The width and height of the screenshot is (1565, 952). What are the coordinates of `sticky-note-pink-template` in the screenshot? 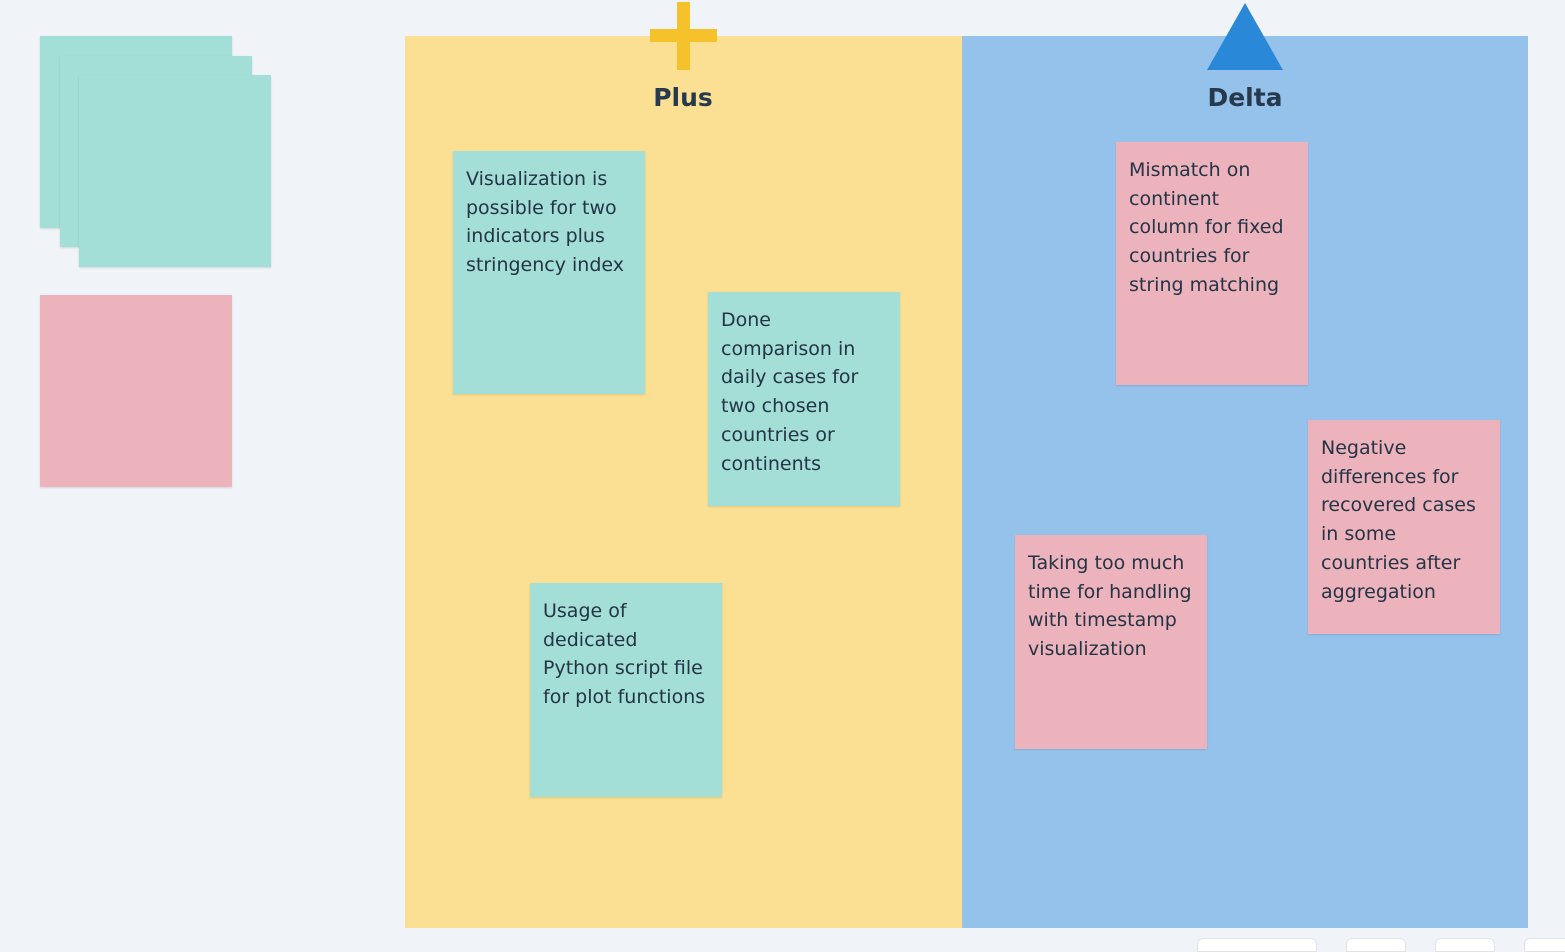 It's located at (136, 391).